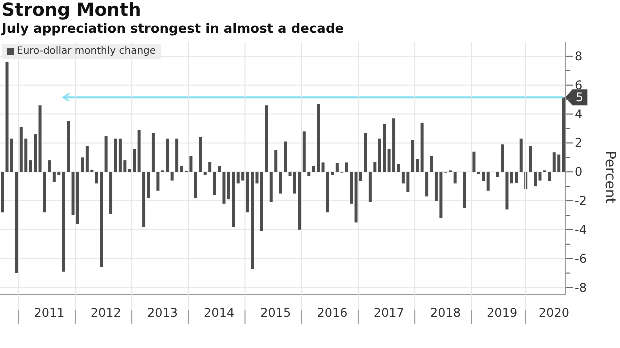  What do you see at coordinates (49, 313) in the screenshot?
I see `x-tick-label: 2011` at bounding box center [49, 313].